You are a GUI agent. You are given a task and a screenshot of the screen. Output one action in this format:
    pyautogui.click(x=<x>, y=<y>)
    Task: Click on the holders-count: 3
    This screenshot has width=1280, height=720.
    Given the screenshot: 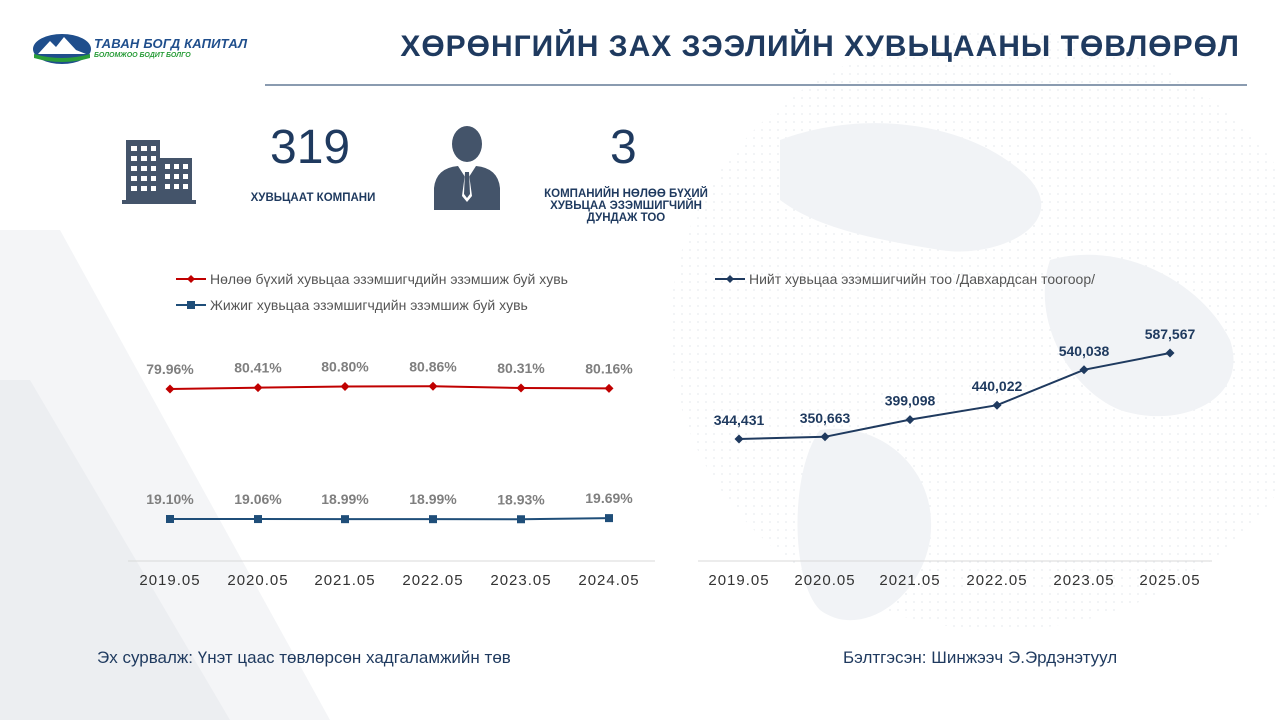 What is the action you would take?
    pyautogui.click(x=623, y=147)
    